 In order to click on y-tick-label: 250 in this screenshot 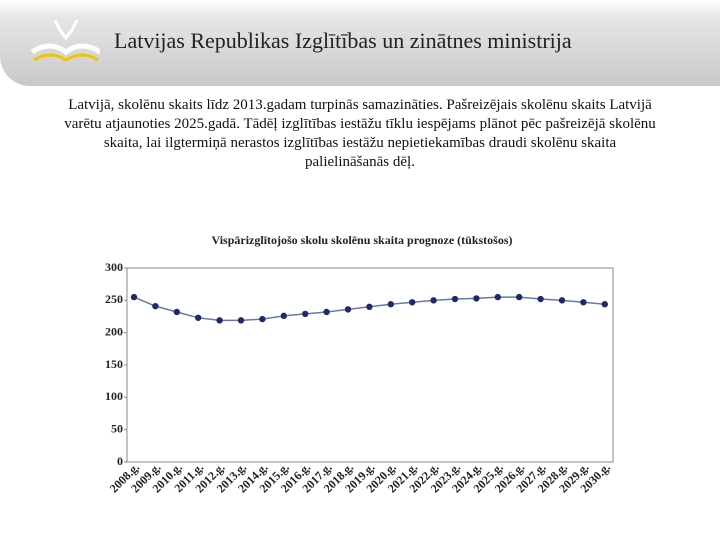, I will do `click(114, 299)`.